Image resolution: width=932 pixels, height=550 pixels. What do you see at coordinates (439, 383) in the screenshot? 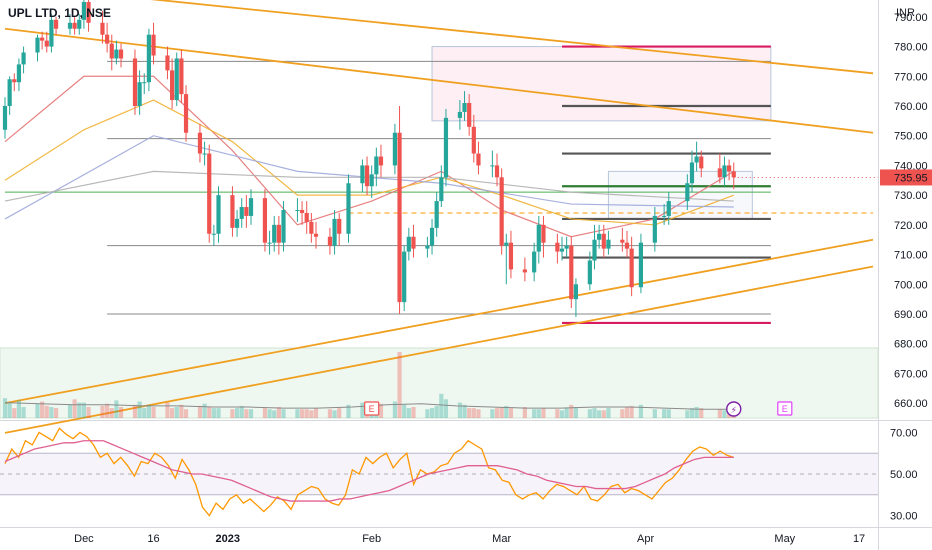
I see `volume-pane-bg` at bounding box center [439, 383].